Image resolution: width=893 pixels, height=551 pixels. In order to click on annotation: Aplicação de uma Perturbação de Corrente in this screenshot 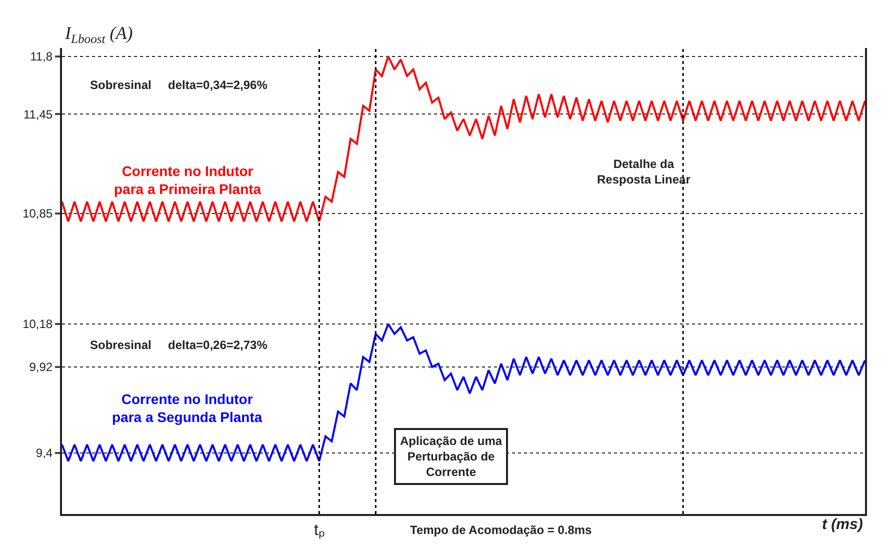, I will do `click(451, 457)`.